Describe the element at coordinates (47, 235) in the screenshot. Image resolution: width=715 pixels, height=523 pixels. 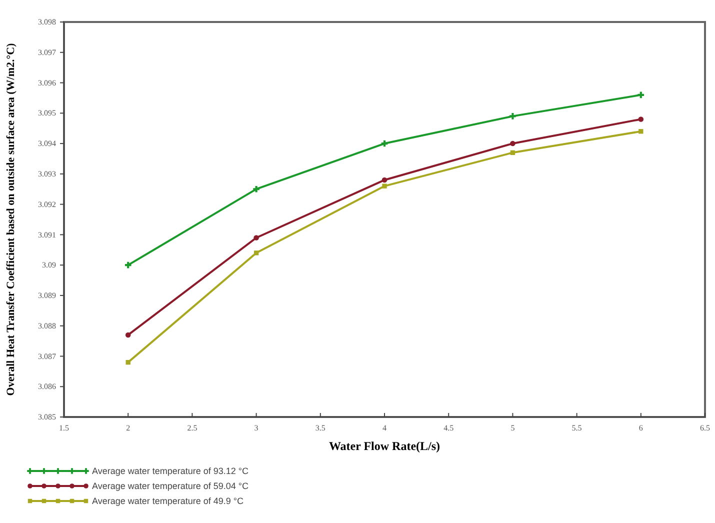
I see `y-tick-label: 3.091` at that location.